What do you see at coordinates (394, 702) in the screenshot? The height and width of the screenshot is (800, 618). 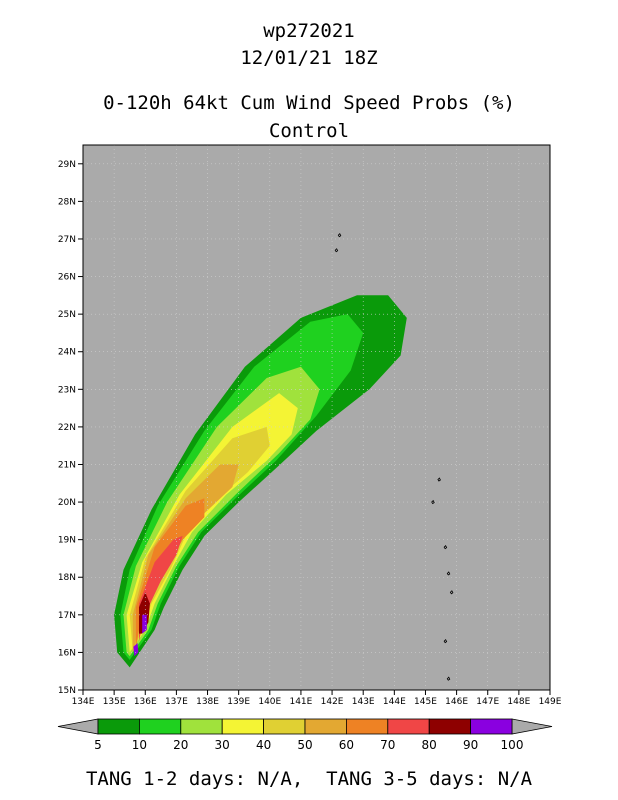 I see `x-tick-label: 144E` at bounding box center [394, 702].